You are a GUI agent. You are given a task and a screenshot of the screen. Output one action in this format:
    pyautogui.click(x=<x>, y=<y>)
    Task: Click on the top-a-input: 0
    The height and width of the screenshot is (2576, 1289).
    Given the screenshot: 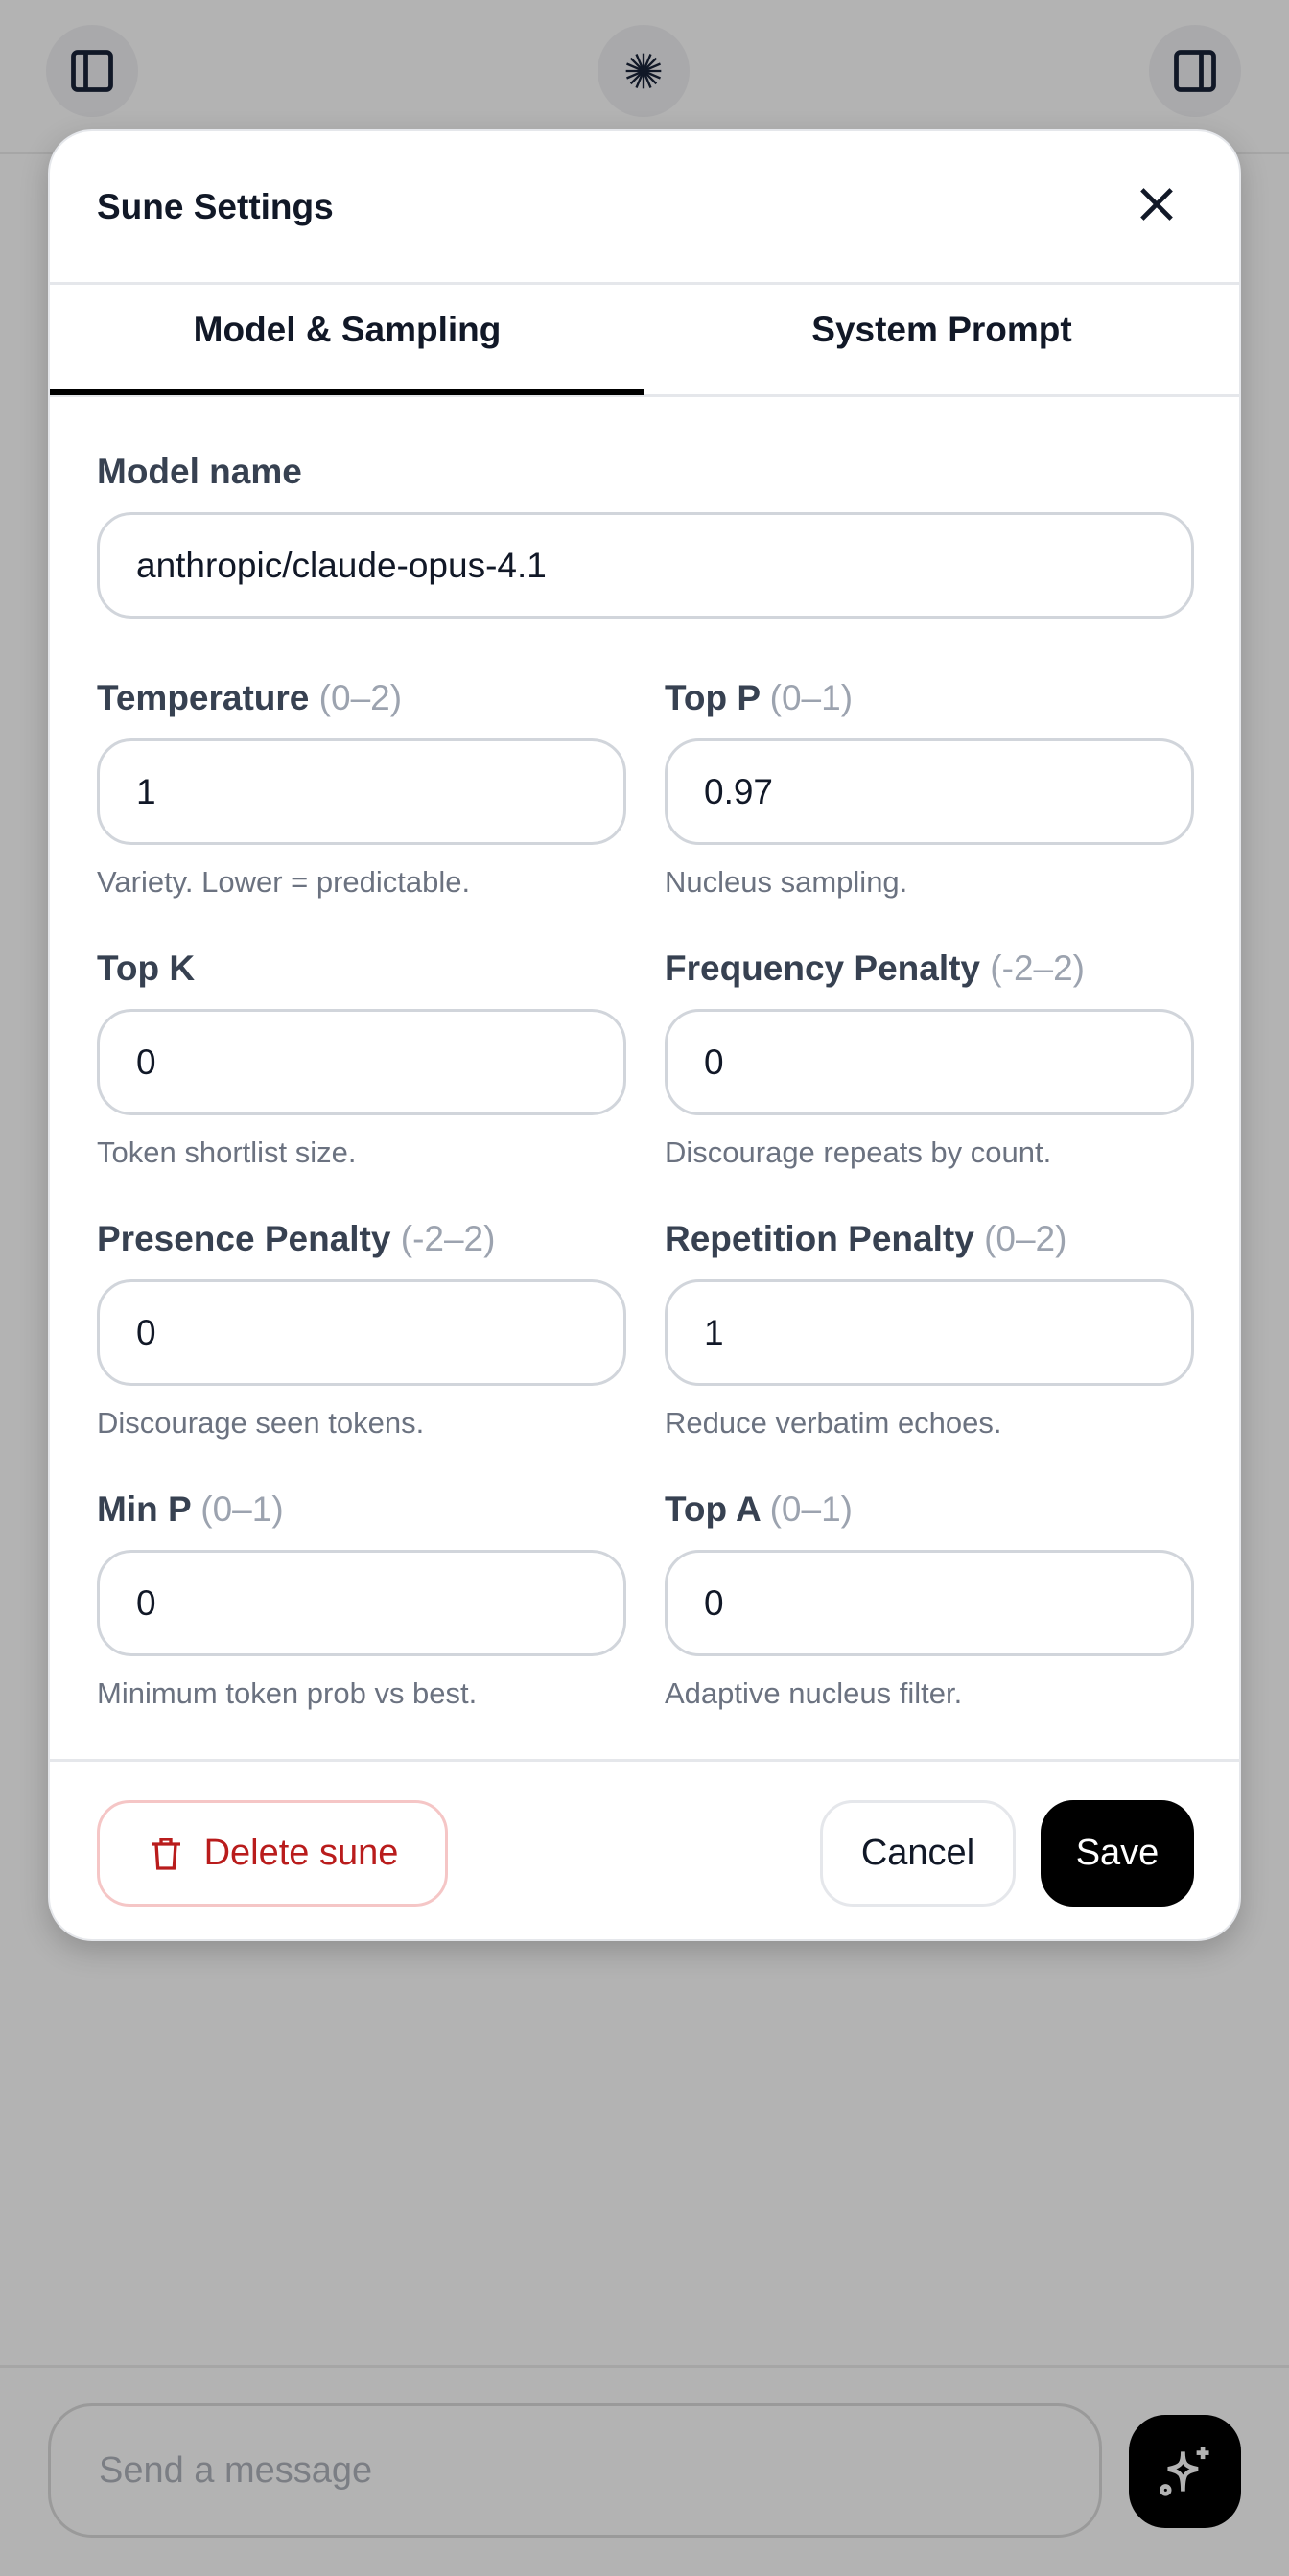 What is the action you would take?
    pyautogui.click(x=929, y=1603)
    